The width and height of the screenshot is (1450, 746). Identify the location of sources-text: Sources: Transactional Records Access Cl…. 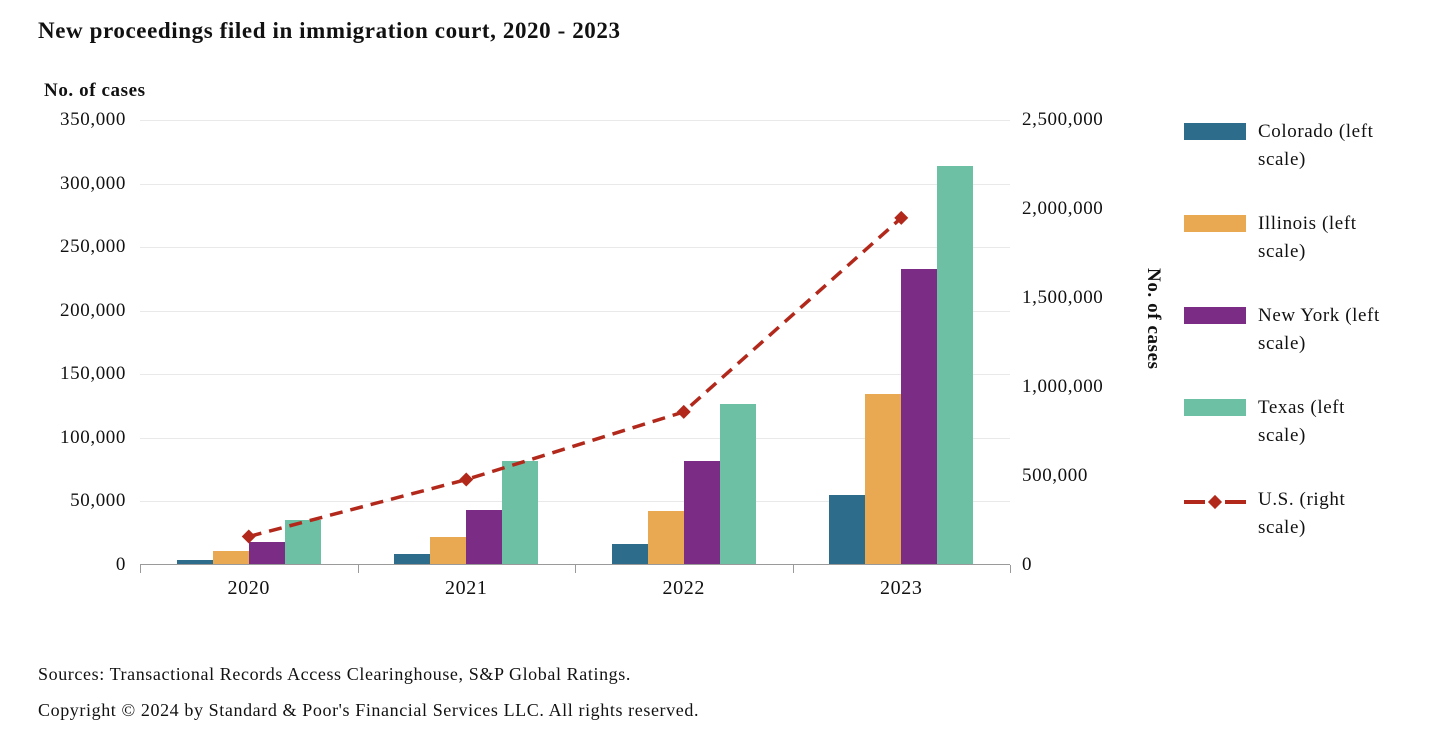
(334, 674).